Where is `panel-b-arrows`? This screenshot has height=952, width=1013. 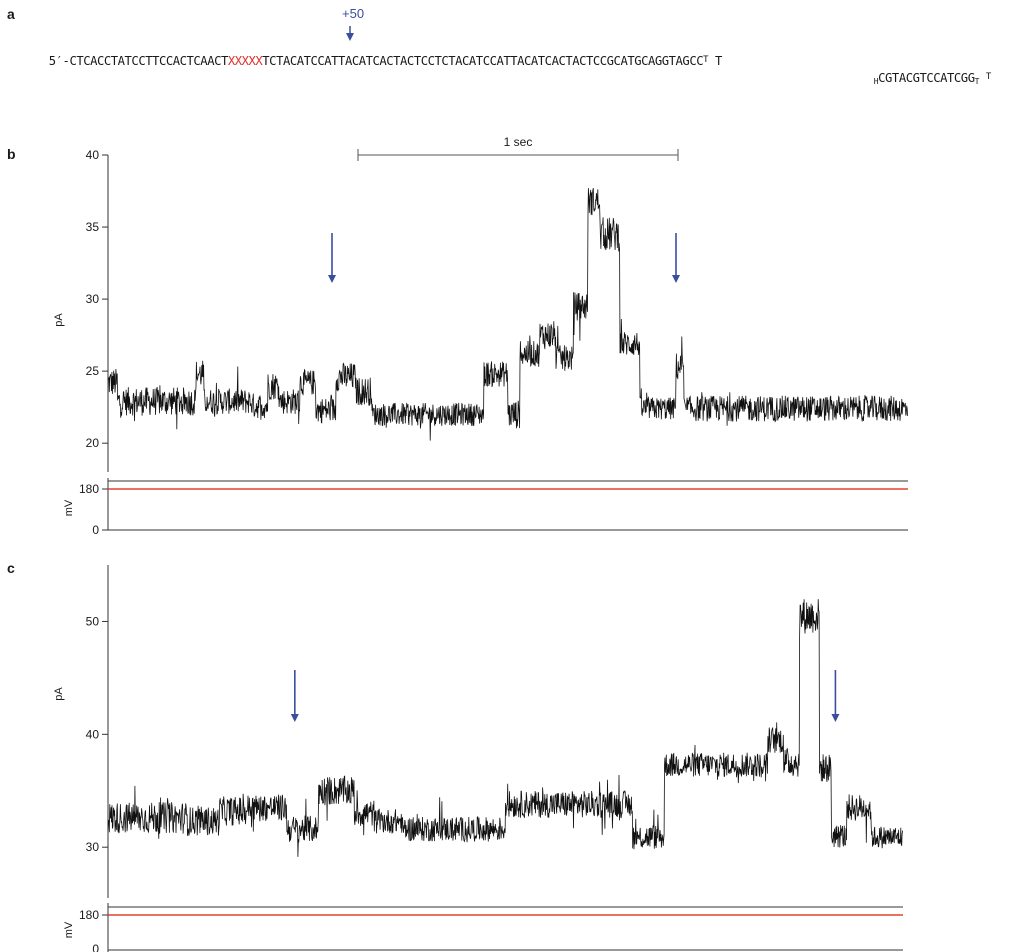 panel-b-arrows is located at coordinates (504, 258).